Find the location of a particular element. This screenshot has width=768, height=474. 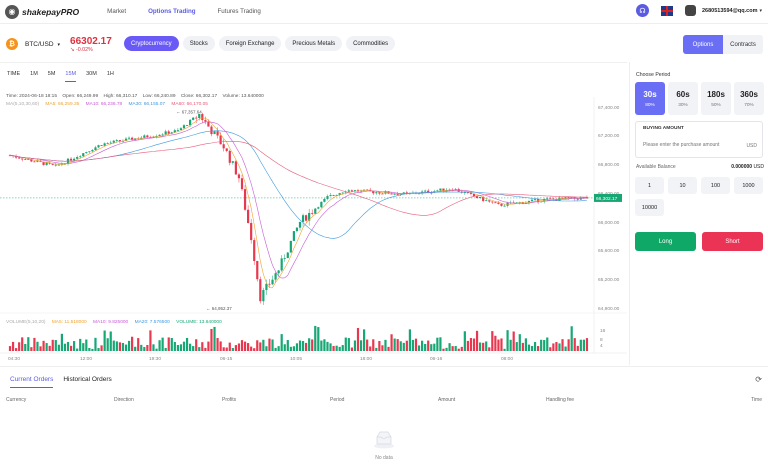

nav-item-market: Market is located at coordinates (117, 11).